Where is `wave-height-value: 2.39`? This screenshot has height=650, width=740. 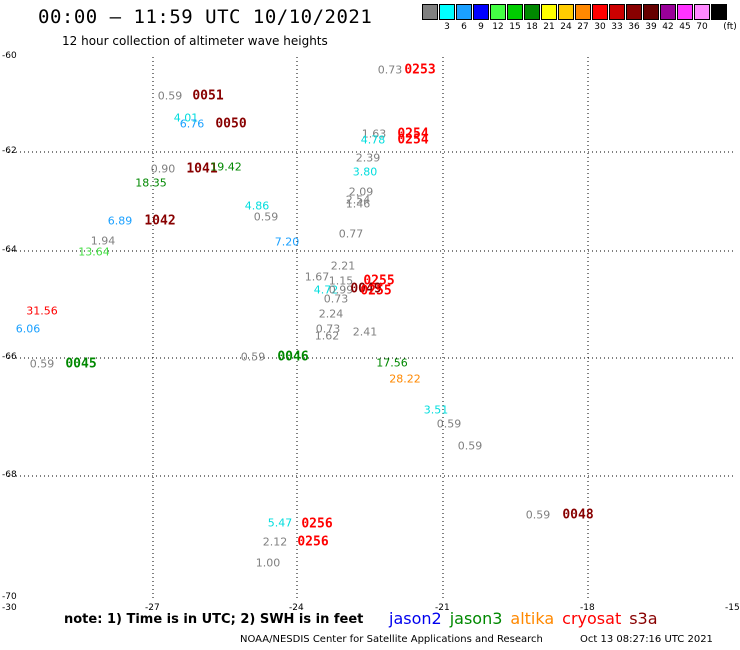
wave-height-value: 2.39 is located at coordinates (368, 158).